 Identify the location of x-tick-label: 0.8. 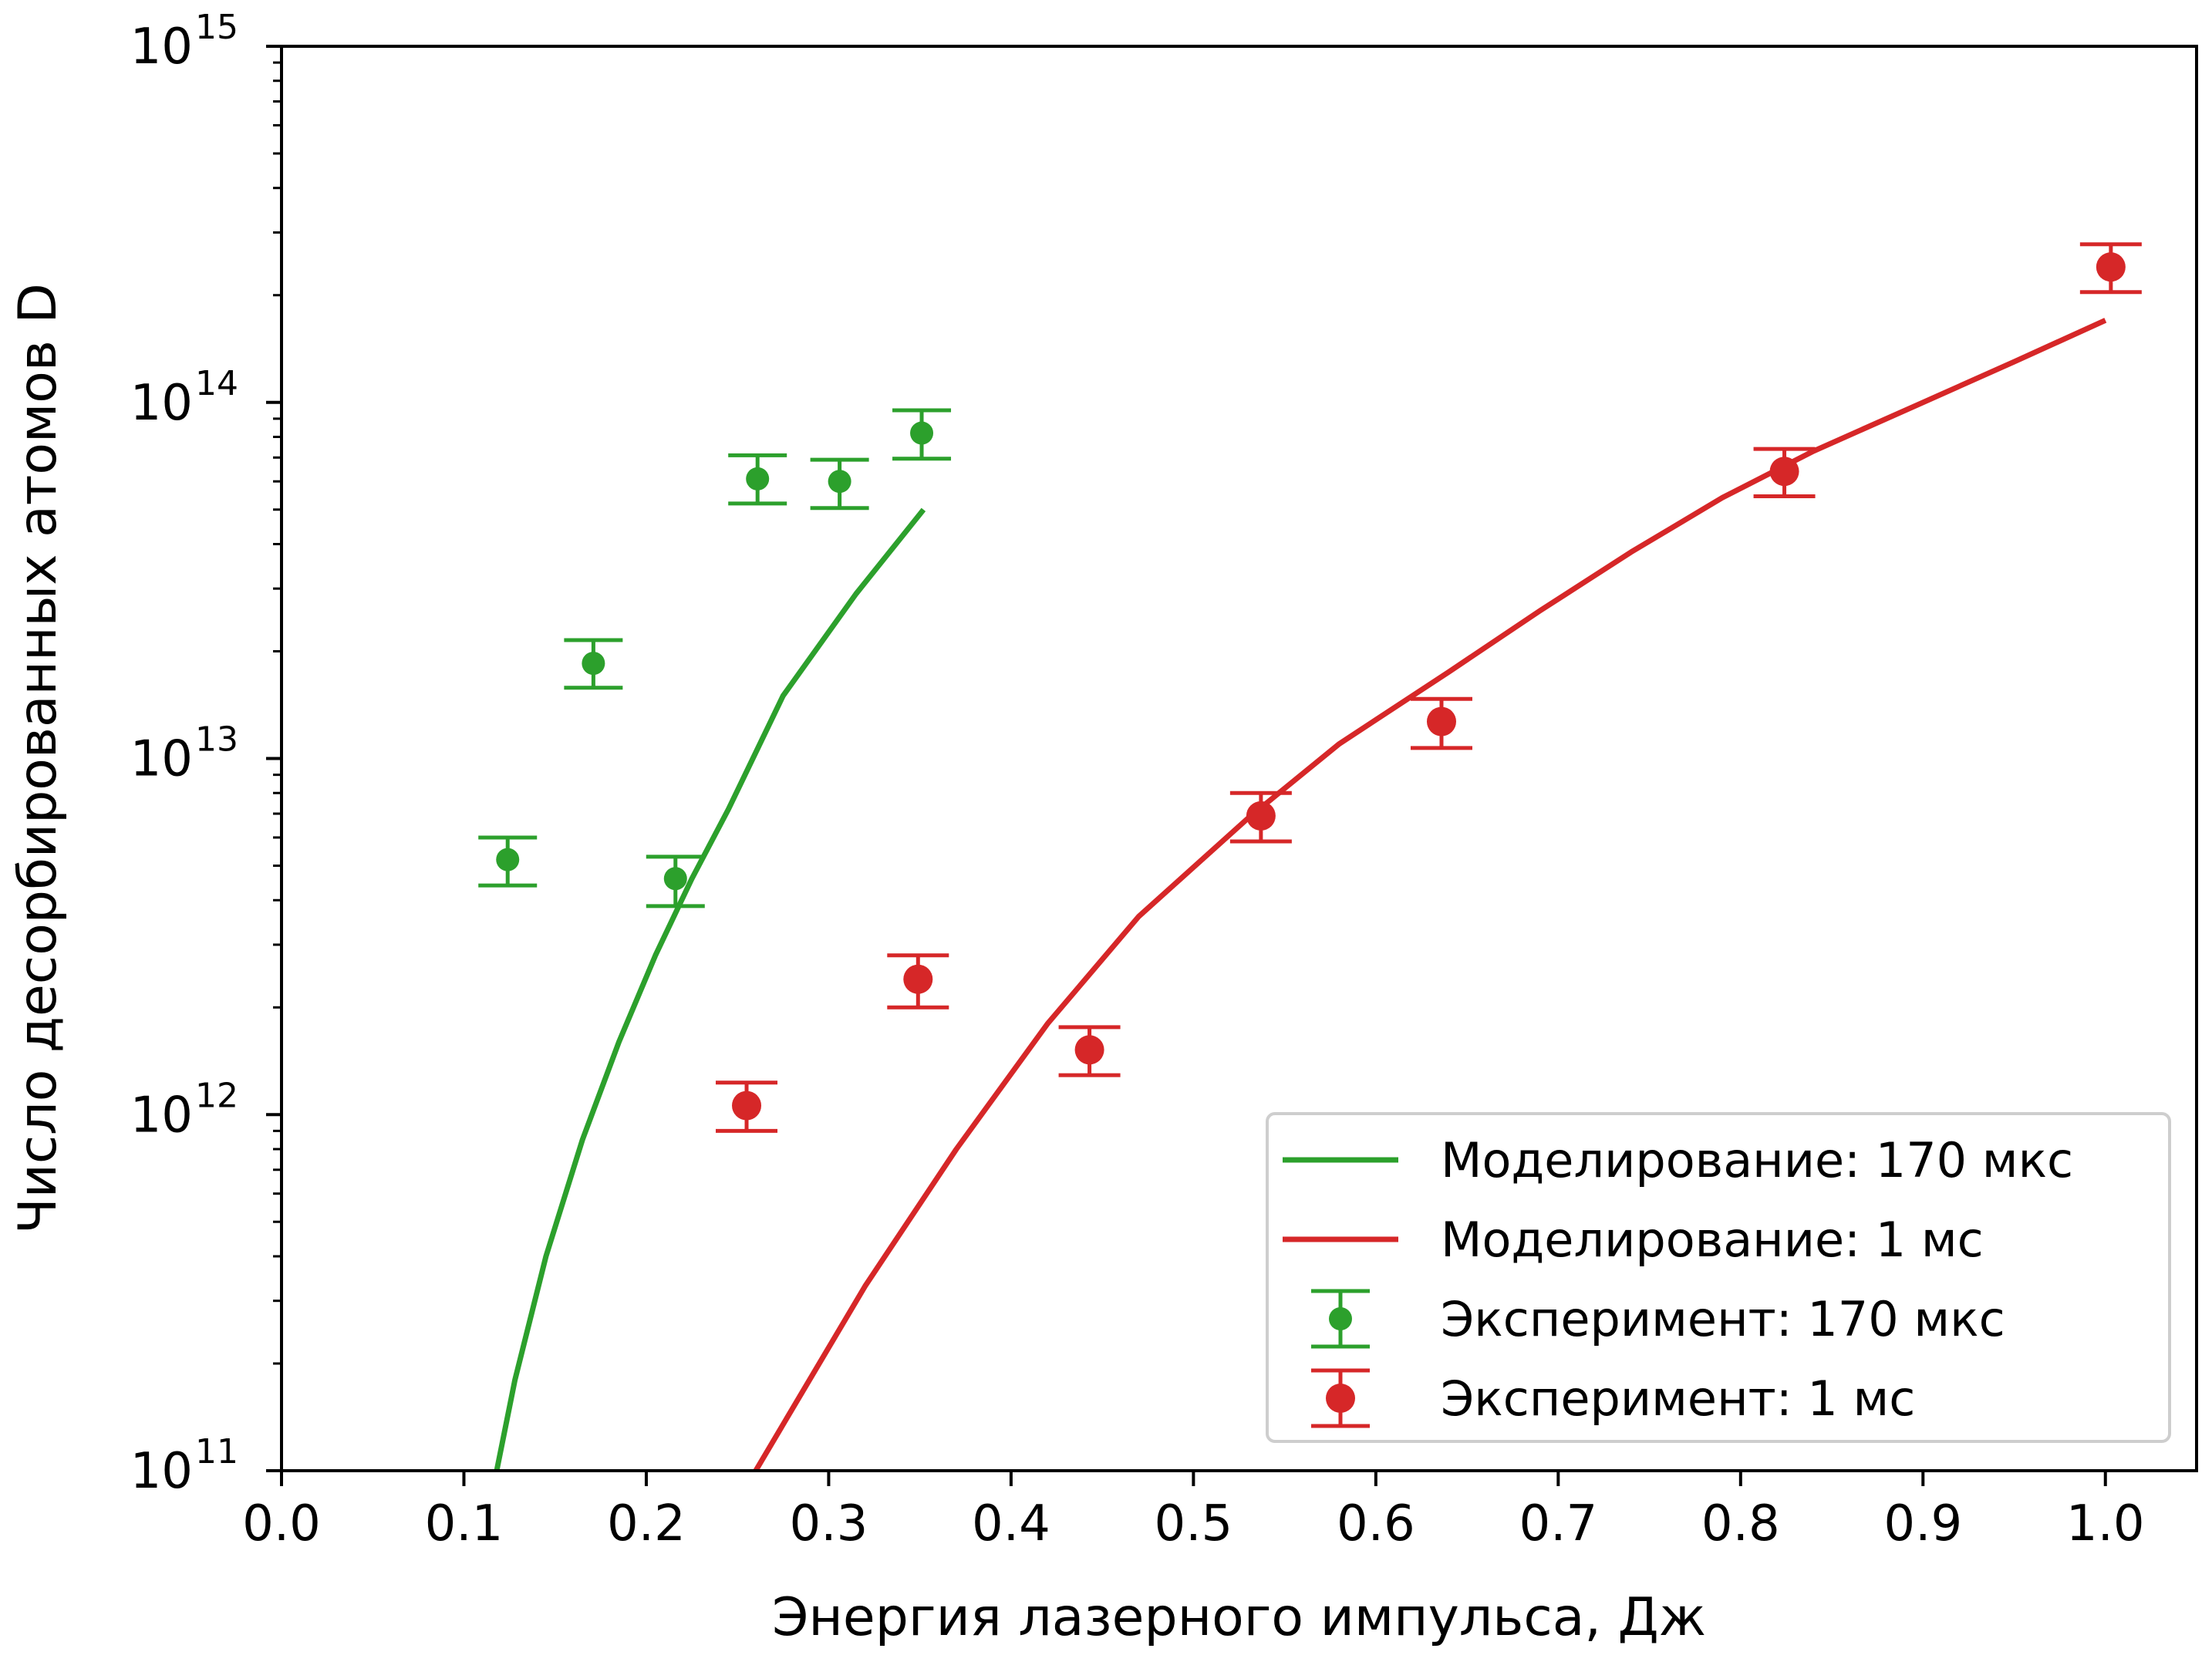
(1740, 1523).